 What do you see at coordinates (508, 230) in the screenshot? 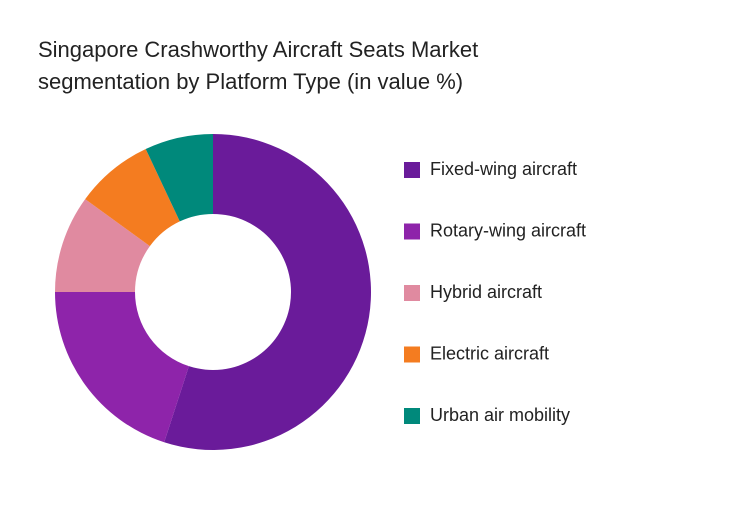
I see `legend-label: Rotary-wing aircraft` at bounding box center [508, 230].